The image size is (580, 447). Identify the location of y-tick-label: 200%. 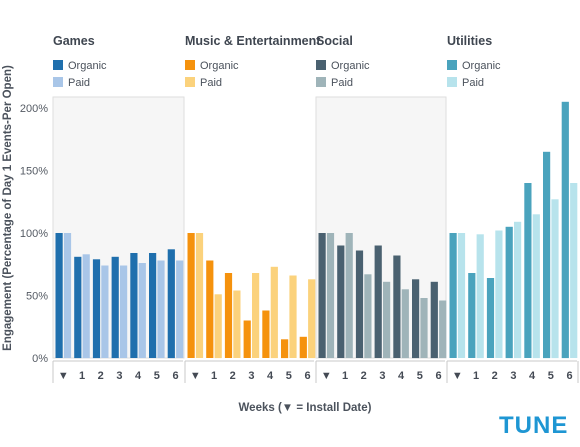
(34, 109).